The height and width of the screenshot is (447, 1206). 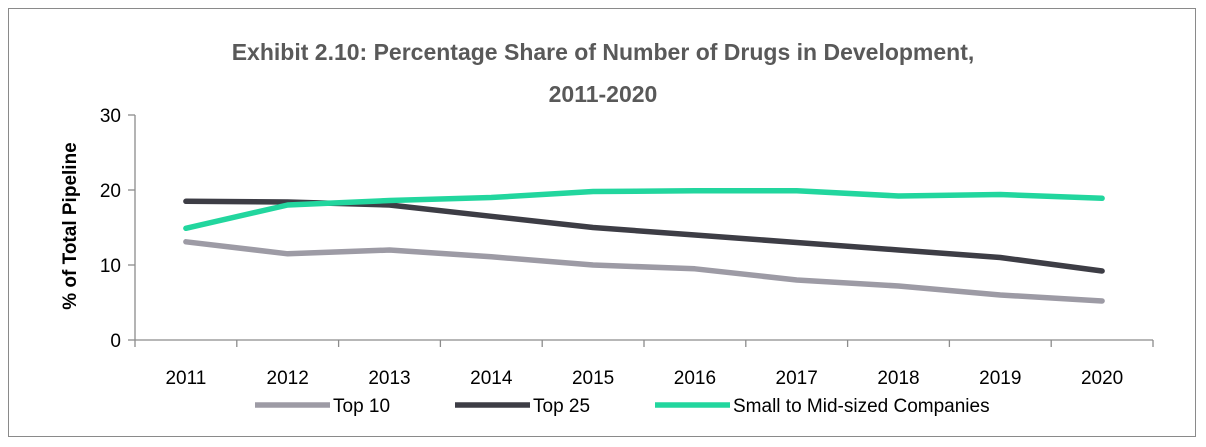 What do you see at coordinates (861, 406) in the screenshot?
I see `legend-label-3: Small to Mid-sized Companies` at bounding box center [861, 406].